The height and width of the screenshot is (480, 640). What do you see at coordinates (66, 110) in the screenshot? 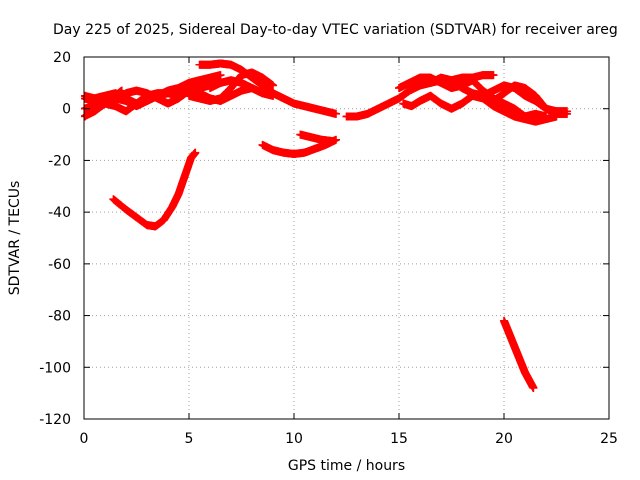
I see `y-tick-label: 0` at bounding box center [66, 110].